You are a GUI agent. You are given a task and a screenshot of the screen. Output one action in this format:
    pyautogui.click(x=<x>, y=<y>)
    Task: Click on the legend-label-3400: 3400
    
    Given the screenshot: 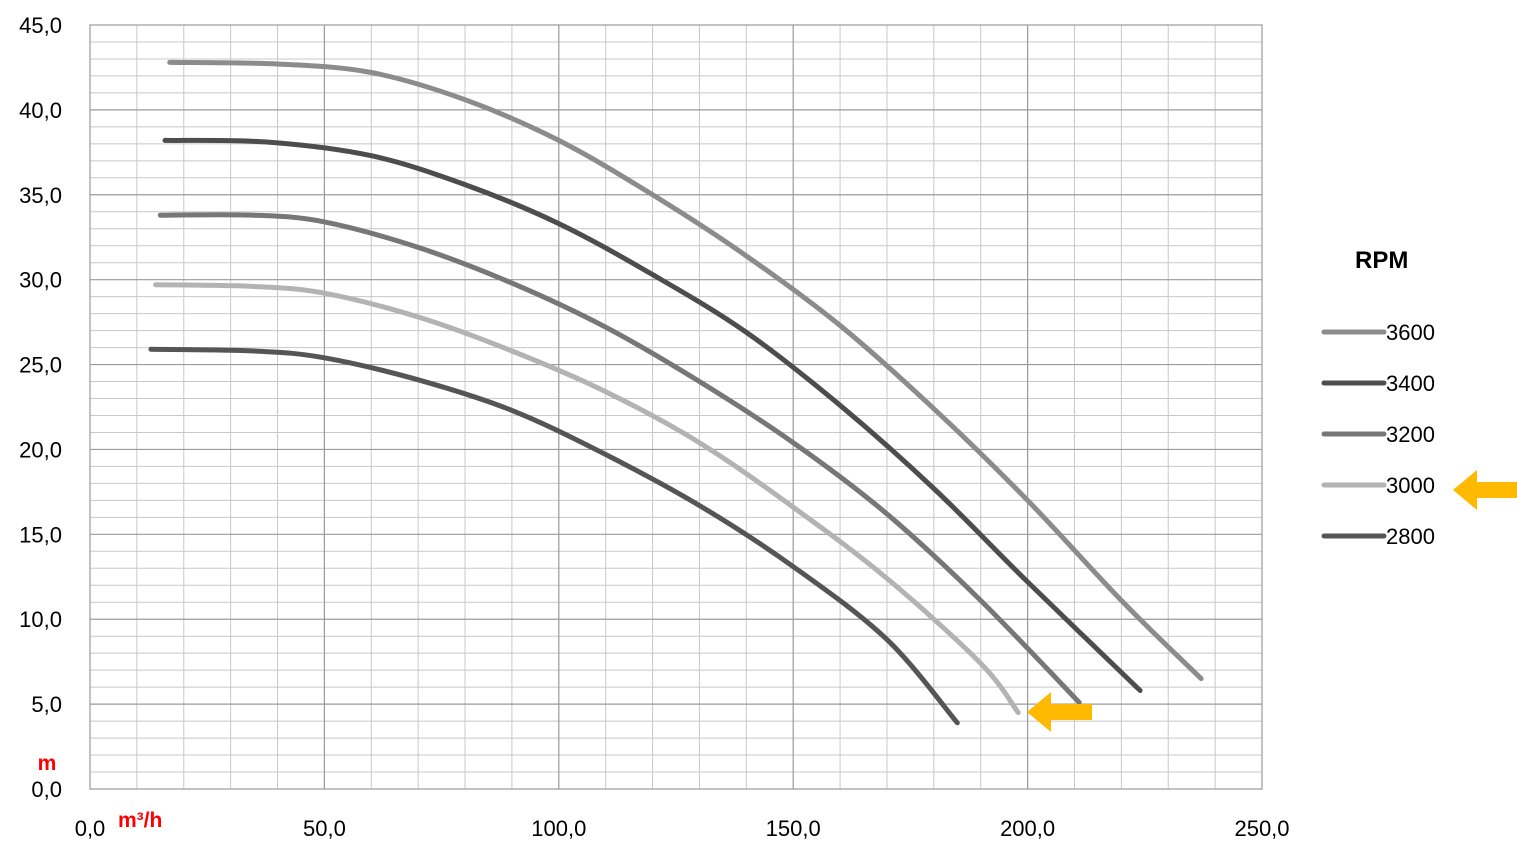 What is the action you would take?
    pyautogui.click(x=1410, y=383)
    